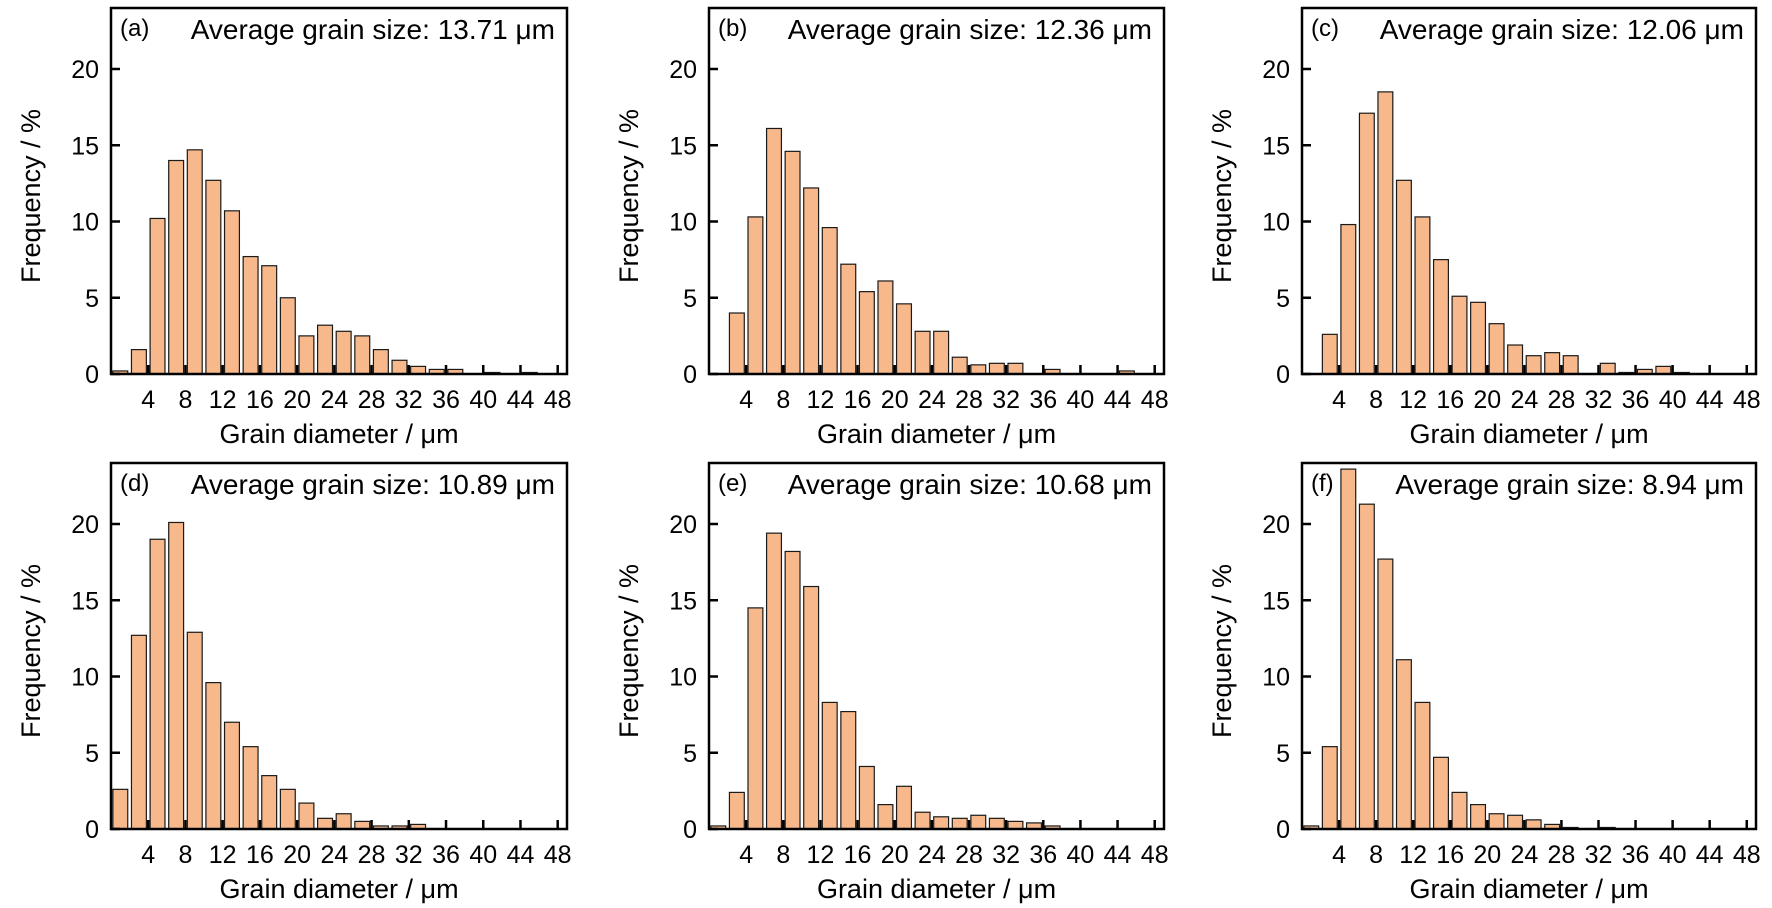  I want to click on average-grain-size-label: Average grain size: 10.89 μm, so click(373, 484).